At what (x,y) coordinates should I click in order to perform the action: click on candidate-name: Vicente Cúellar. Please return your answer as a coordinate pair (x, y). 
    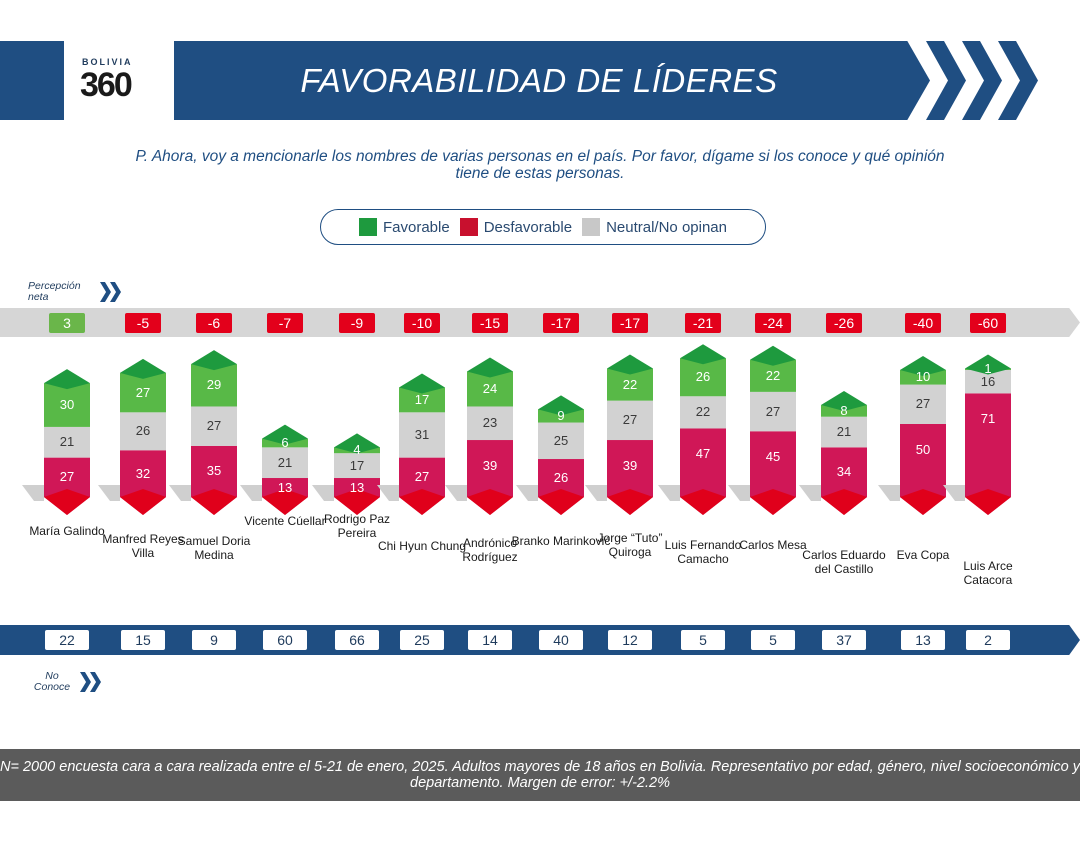
    Looking at the image, I should click on (285, 521).